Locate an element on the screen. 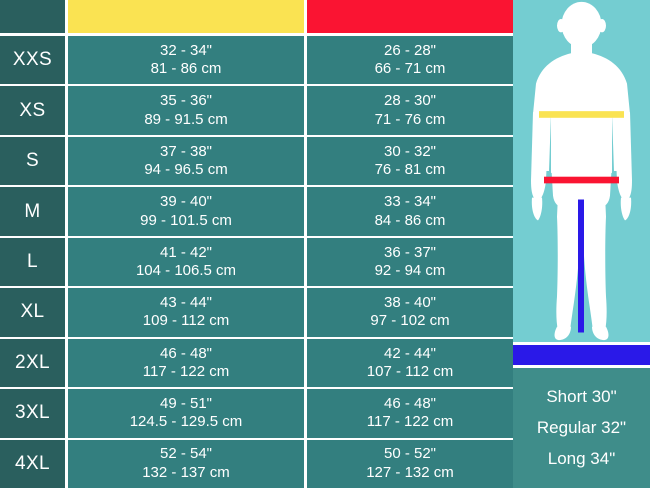  chest-cell: 46 - 48" 117 - 122 cm is located at coordinates (187, 363).